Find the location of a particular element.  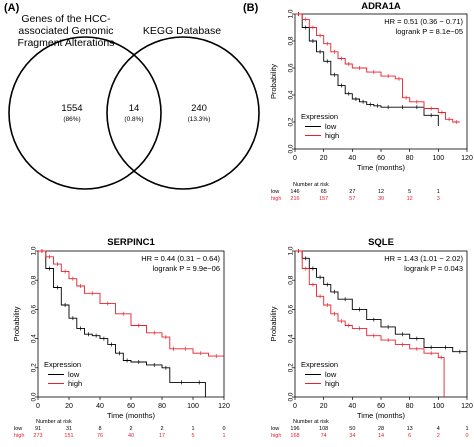

risk-count-low: 0 is located at coordinates (223, 429).